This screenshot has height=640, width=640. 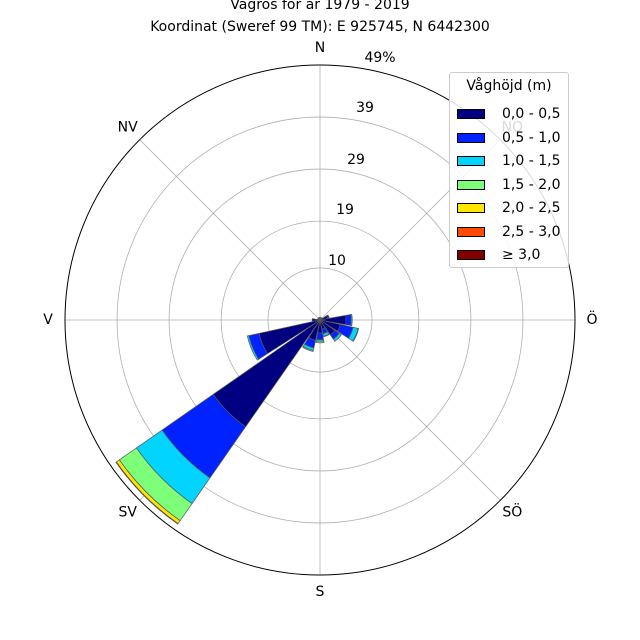 I want to click on direction-label-2: Ö, so click(x=591, y=319).